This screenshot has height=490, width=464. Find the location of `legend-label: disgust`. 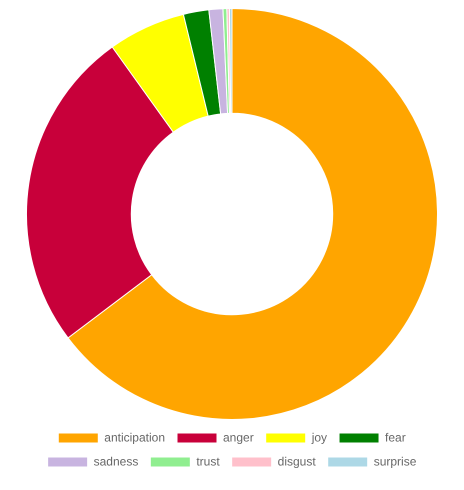

legend-label: disgust is located at coordinates (297, 461).